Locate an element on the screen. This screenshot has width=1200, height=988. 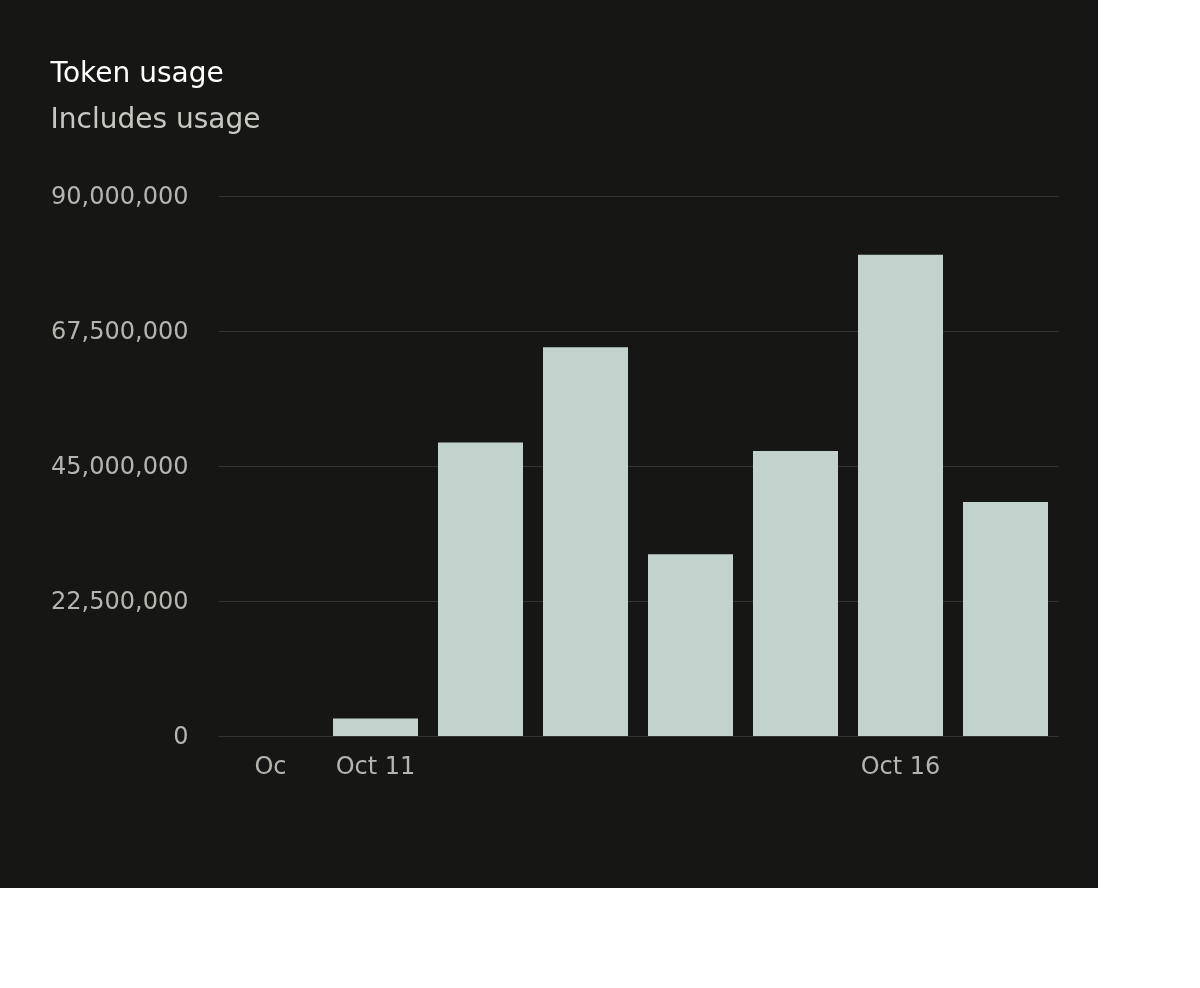
x-tick-label: Oc is located at coordinates (270, 765).